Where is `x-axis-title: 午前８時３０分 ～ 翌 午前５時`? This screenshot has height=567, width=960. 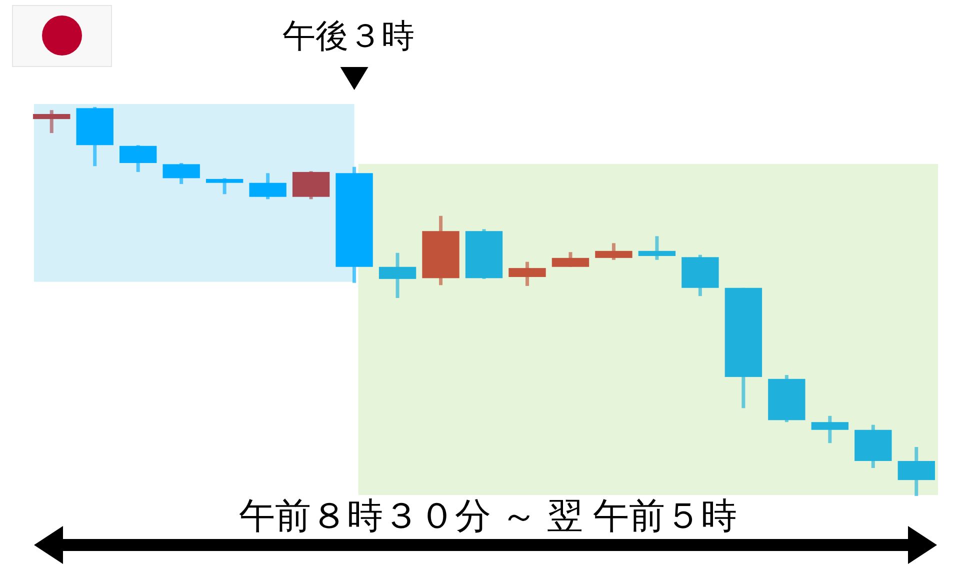 x-axis-title: 午前８時３０分 ～ 翌 午前５時 is located at coordinates (488, 515).